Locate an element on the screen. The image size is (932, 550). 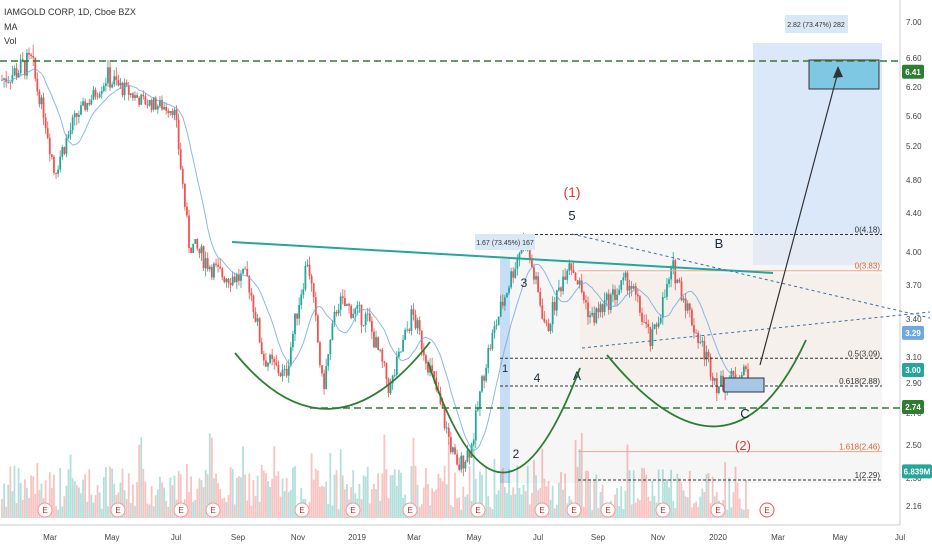
measure-mid-bg is located at coordinates (505, 242).